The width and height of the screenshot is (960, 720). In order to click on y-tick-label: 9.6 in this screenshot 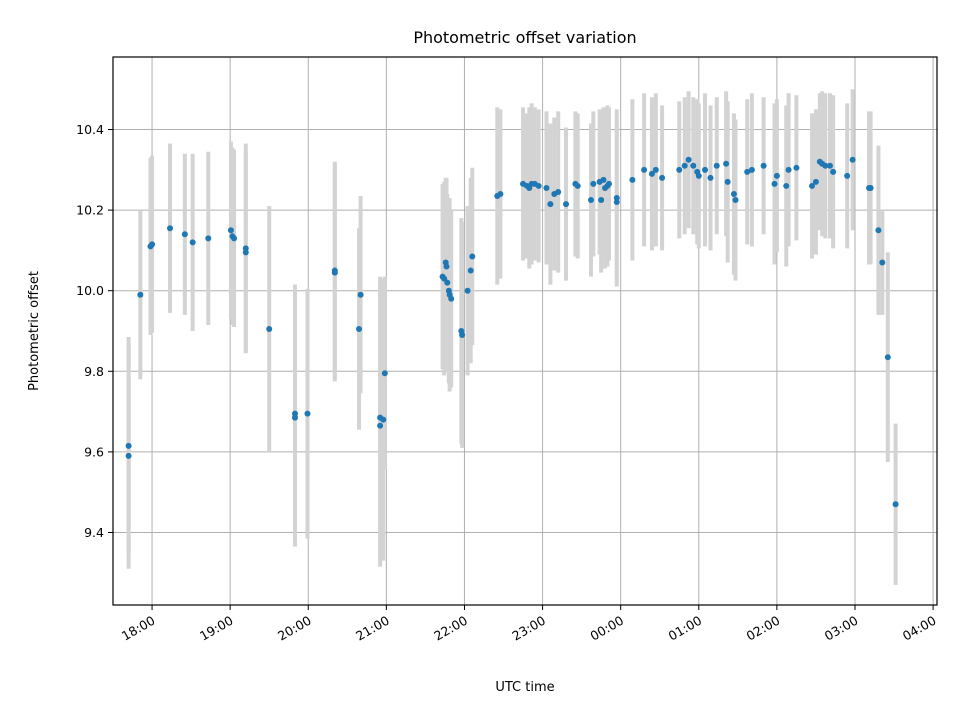, I will do `click(94, 451)`.